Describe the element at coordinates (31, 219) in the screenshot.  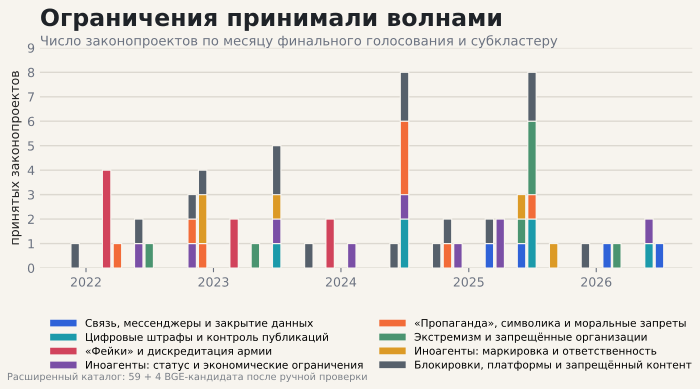
I see `y-tick-label: 2` at that location.